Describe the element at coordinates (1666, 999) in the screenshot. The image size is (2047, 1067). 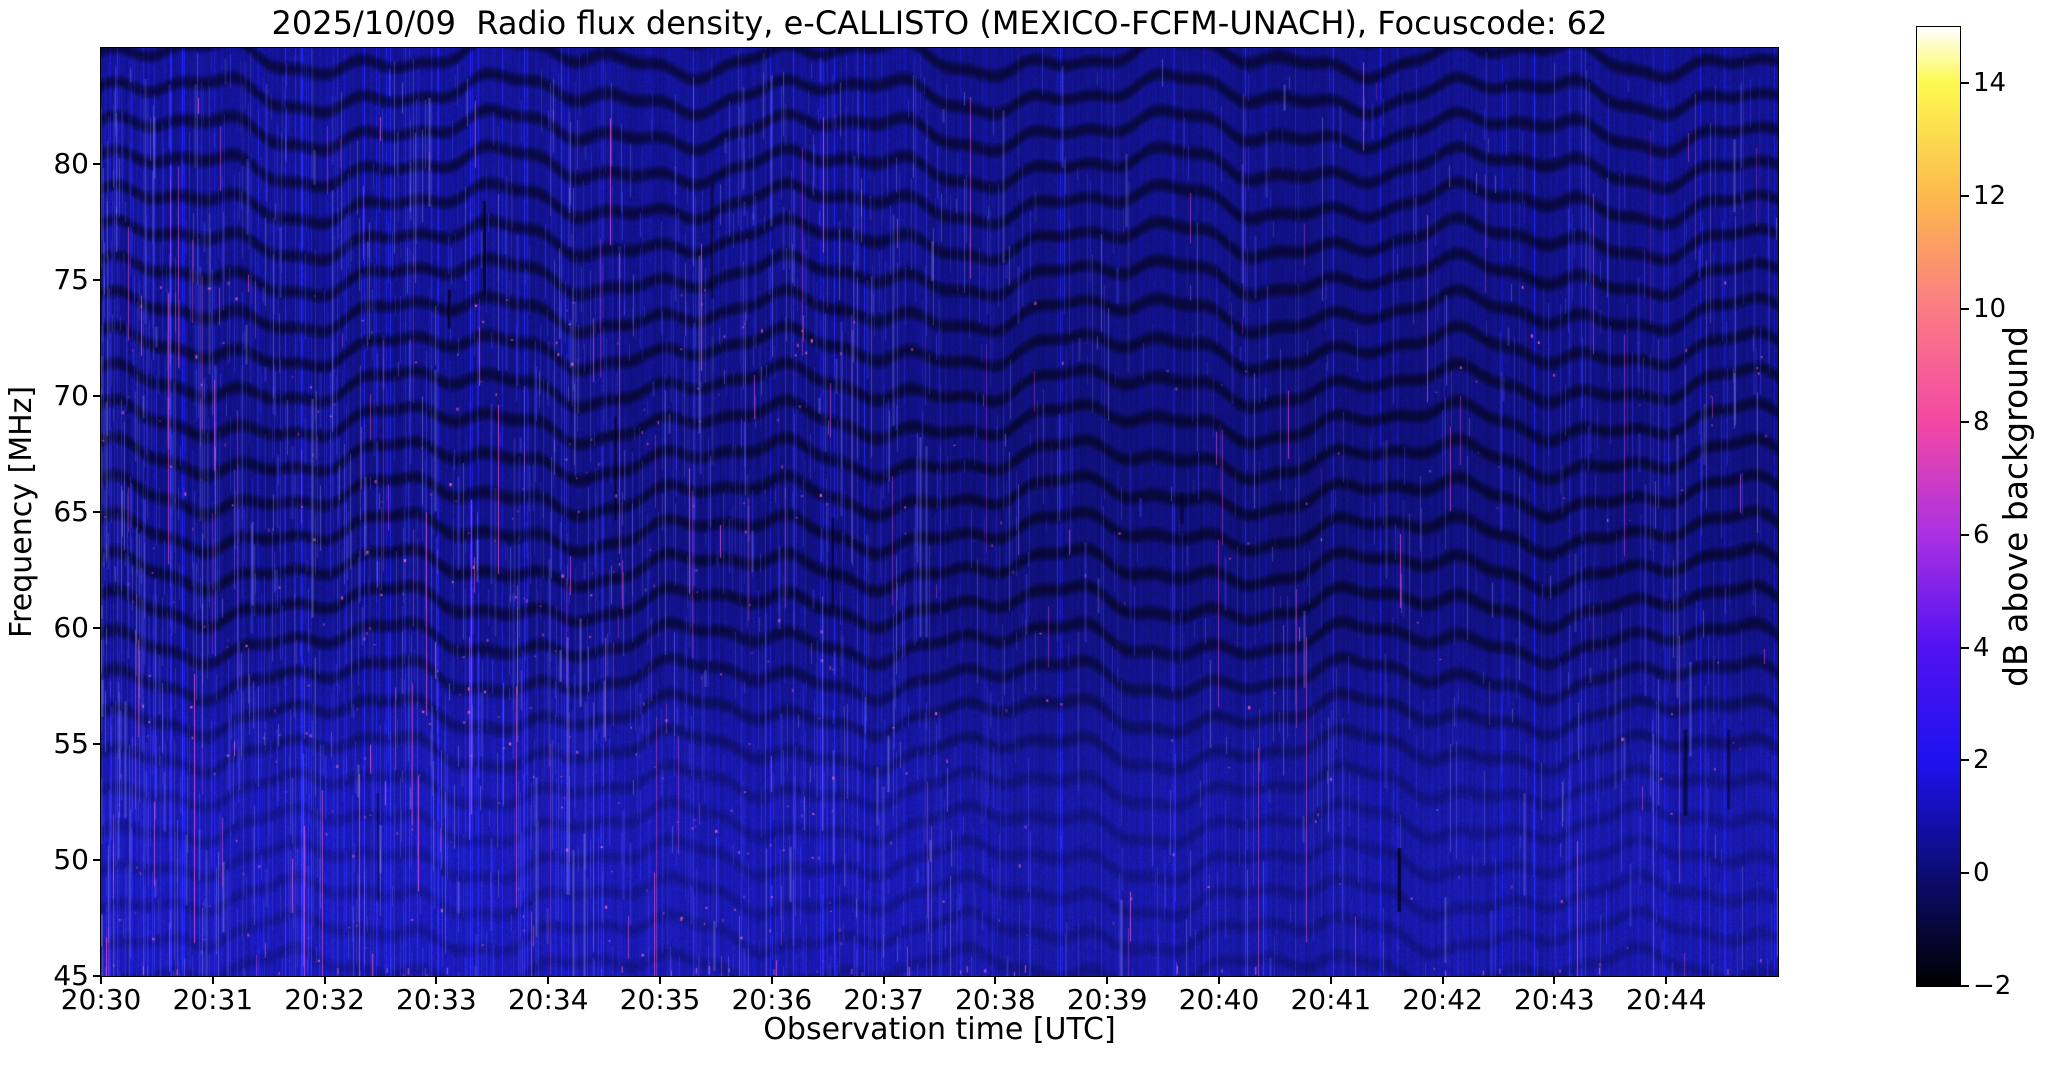
I see `x-tick-label: 20:44` at that location.